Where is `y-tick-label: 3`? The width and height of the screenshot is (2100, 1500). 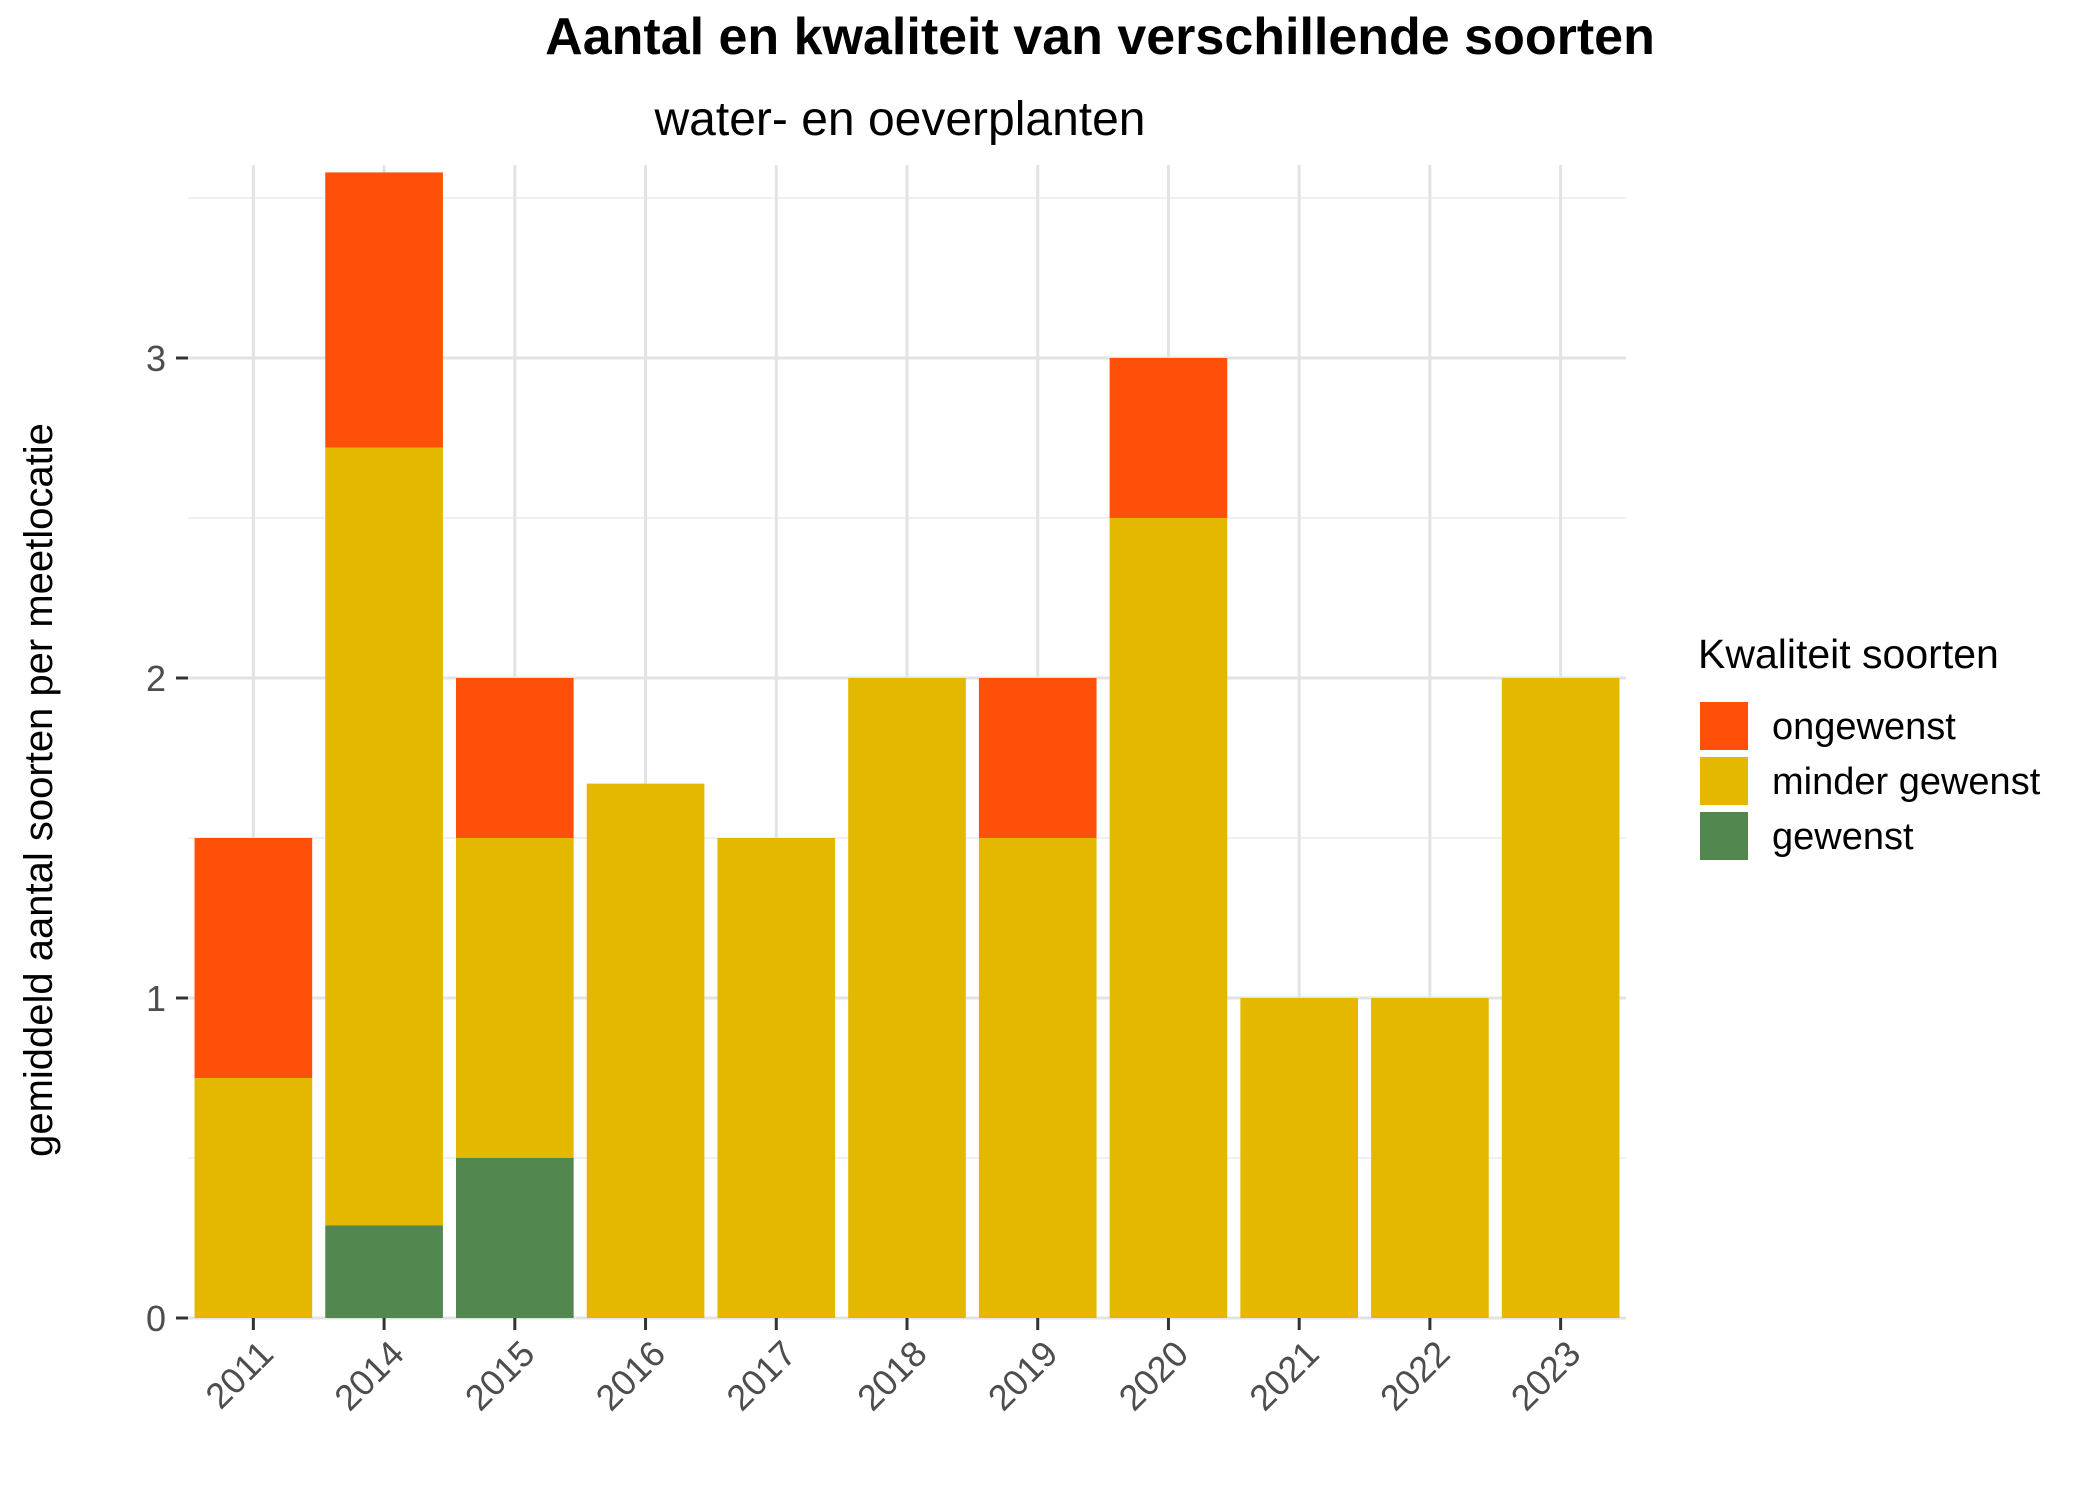
y-tick-label: 3 is located at coordinates (156, 358).